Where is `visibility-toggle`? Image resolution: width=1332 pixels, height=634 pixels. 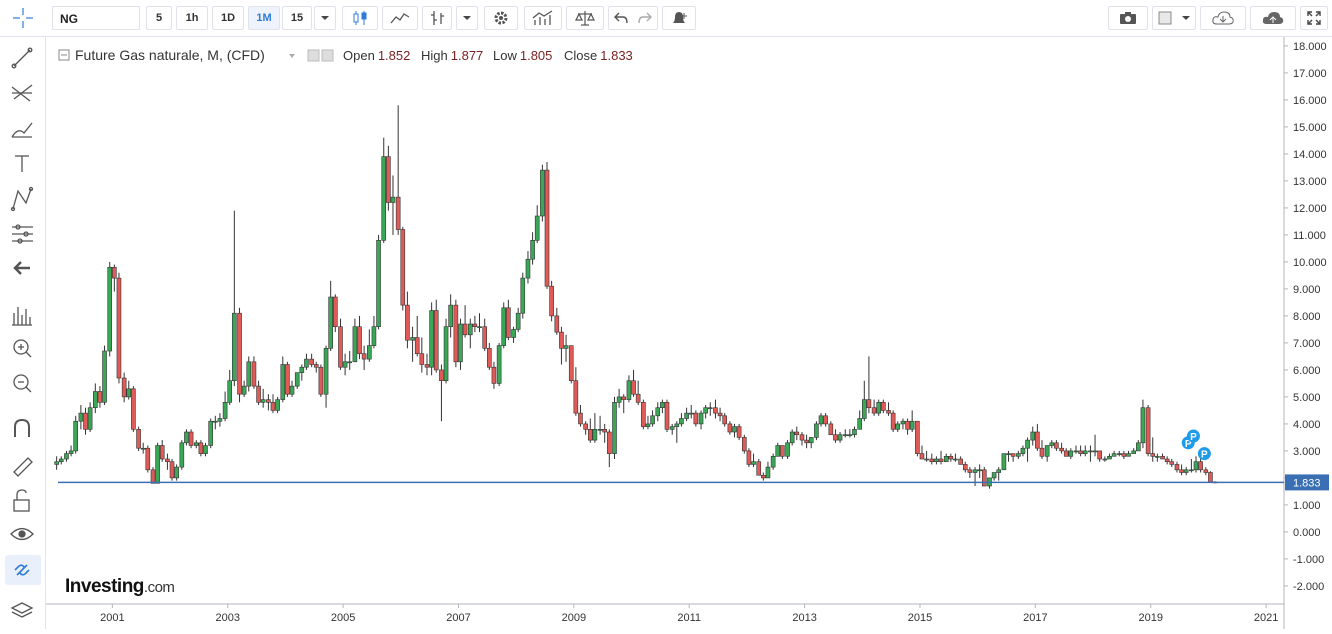
visibility-toggle is located at coordinates (22, 534).